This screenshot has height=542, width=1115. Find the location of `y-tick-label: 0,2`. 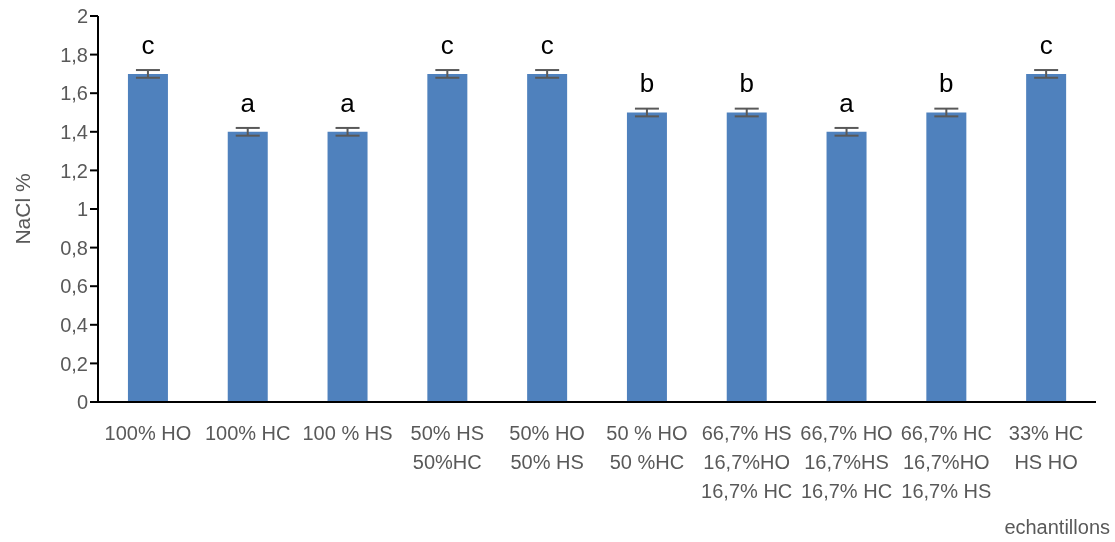

y-tick-label: 0,2 is located at coordinates (74, 363).